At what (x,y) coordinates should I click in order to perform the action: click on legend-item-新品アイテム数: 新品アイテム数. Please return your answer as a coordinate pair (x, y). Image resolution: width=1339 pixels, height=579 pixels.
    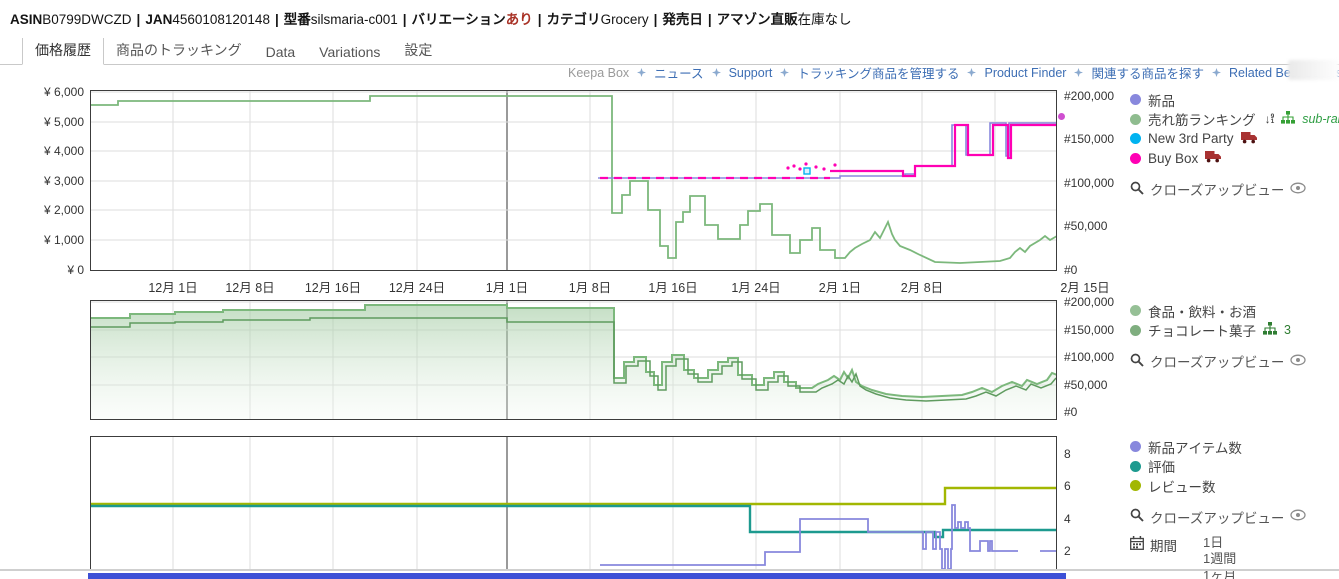
    Looking at the image, I should click on (1218, 447).